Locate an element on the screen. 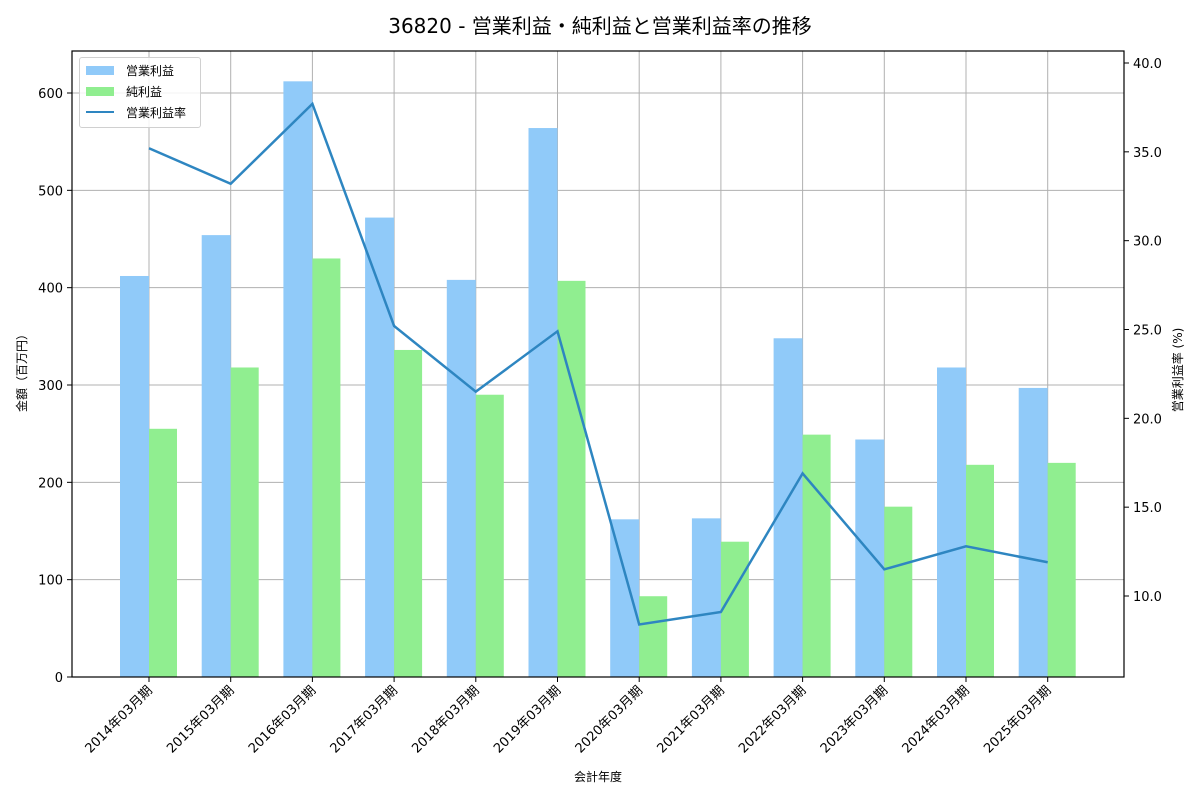 The image size is (1200, 800). tick-label-right: 15.0 is located at coordinates (1147, 508).